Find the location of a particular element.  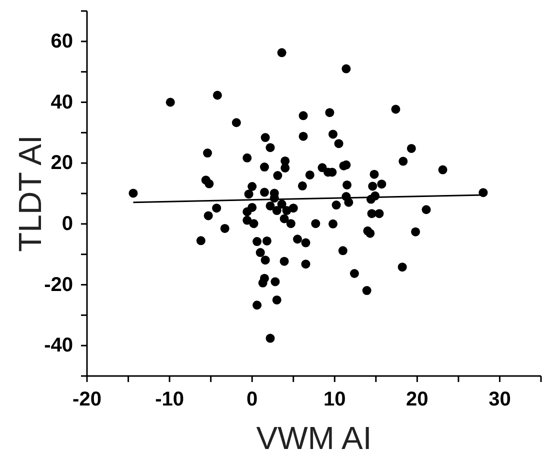

x-tick-label: 10 is located at coordinates (335, 399).